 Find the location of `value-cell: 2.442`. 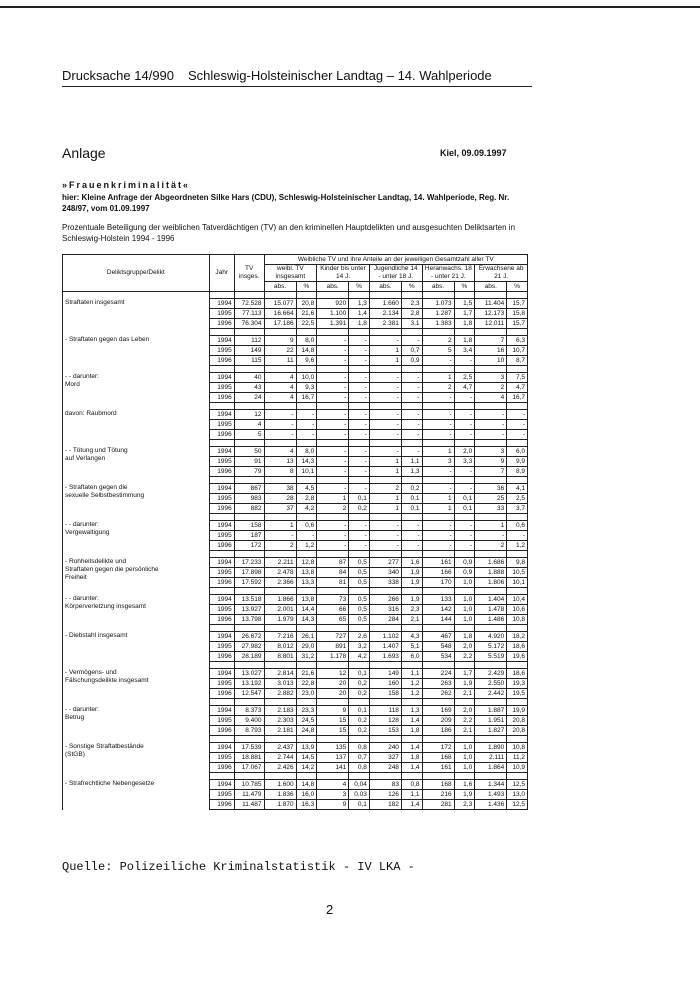

value-cell: 2.442 is located at coordinates (491, 693).